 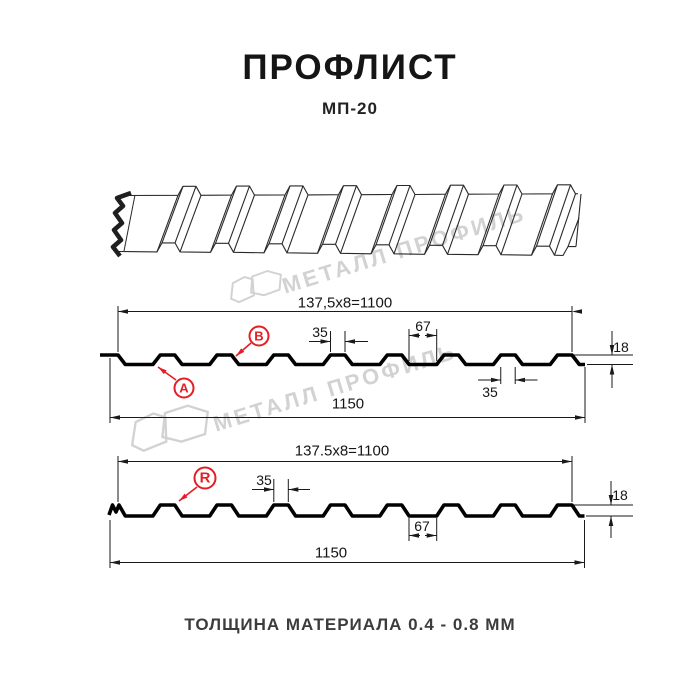 What do you see at coordinates (259, 336) in the screenshot?
I see `point-label-b: B` at bounding box center [259, 336].